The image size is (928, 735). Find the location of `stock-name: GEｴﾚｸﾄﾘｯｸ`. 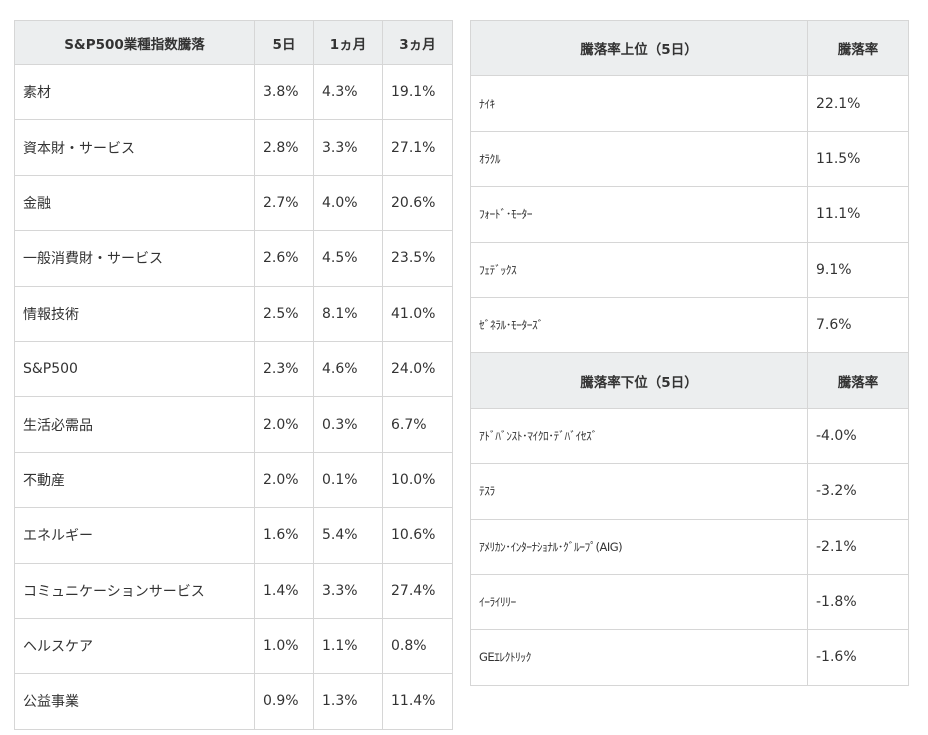

stock-name: GEｴﾚｸﾄﾘｯｸ is located at coordinates (639, 657).